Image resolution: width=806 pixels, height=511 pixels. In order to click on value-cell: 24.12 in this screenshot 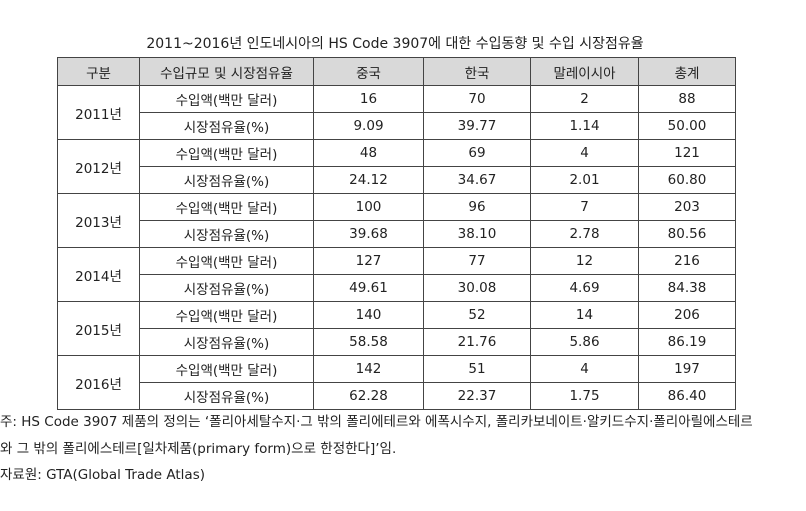, I will do `click(368, 180)`.